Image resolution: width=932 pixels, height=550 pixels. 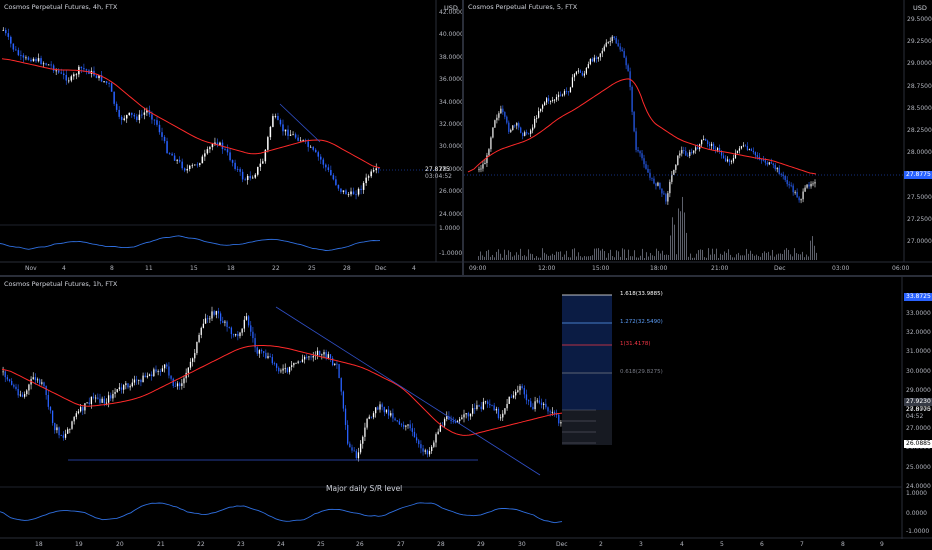 What do you see at coordinates (381, 268) in the screenshot?
I see `time-tick: Dec` at bounding box center [381, 268].